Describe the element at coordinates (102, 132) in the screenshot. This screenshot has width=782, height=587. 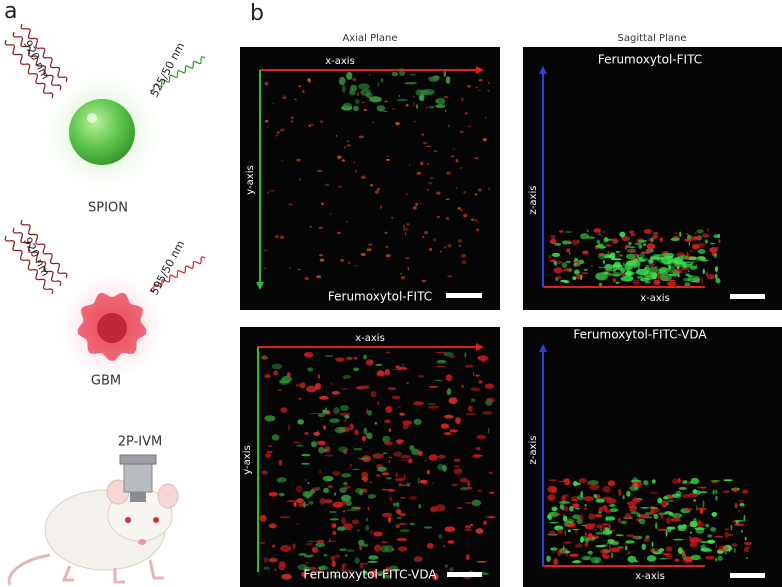
I see `spion-particle` at that location.